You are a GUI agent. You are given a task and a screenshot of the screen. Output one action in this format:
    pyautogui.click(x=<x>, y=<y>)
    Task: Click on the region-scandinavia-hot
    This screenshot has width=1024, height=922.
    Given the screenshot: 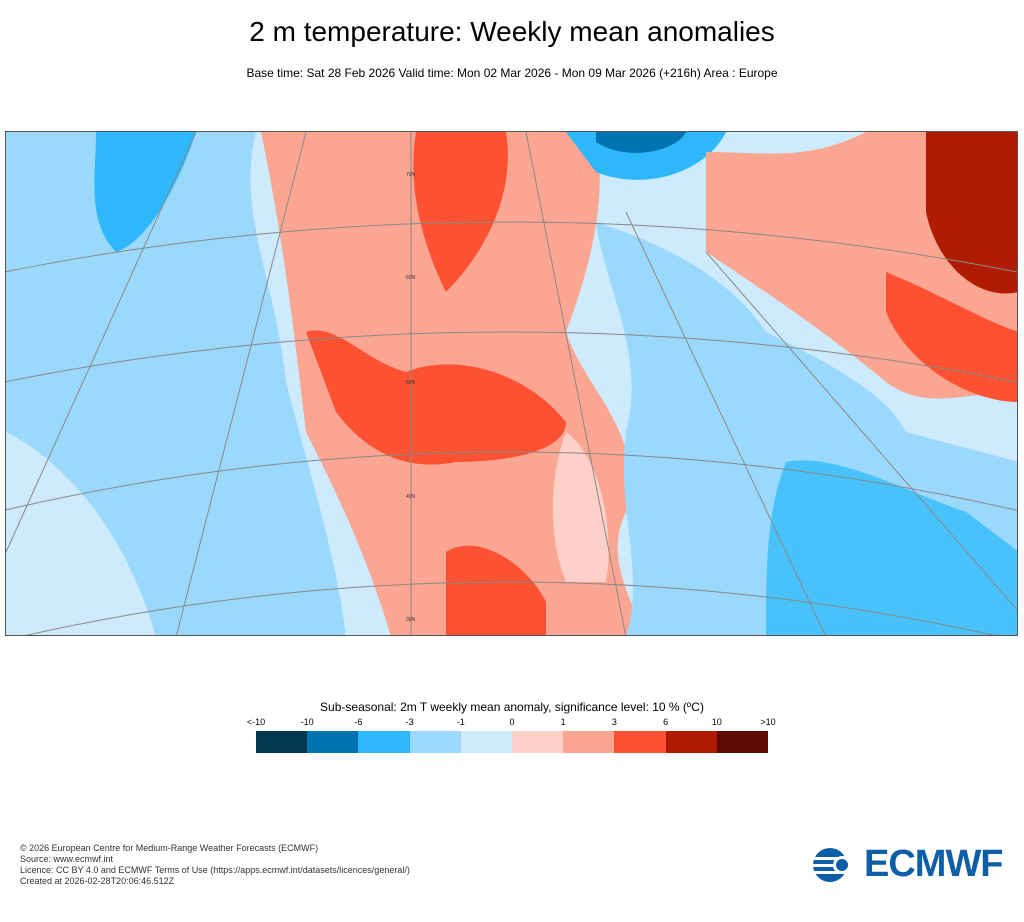 What is the action you would take?
    pyautogui.click(x=460, y=212)
    